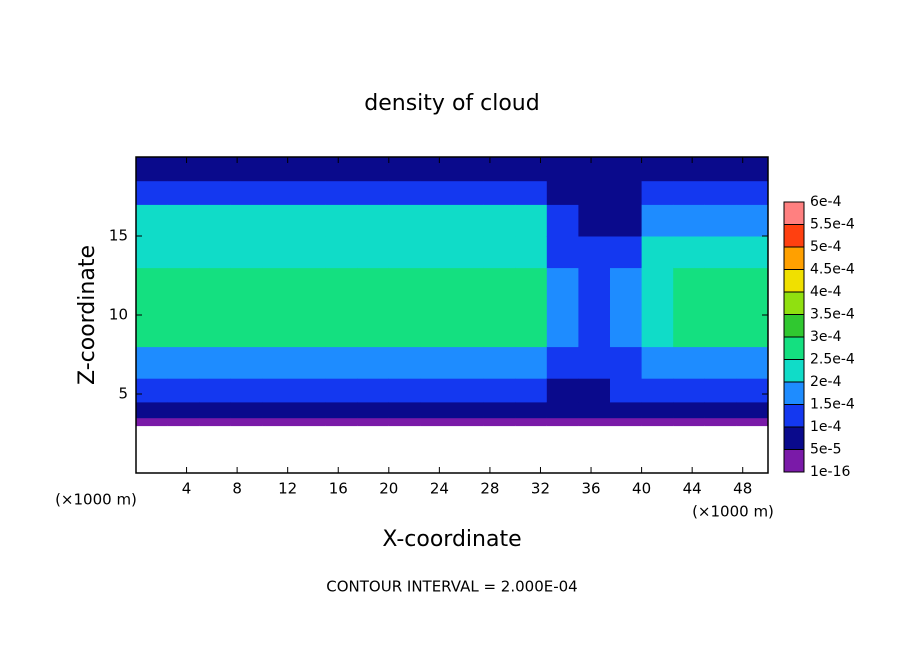  Describe the element at coordinates (692, 489) in the screenshot. I see `x-tick-label: 44` at that location.